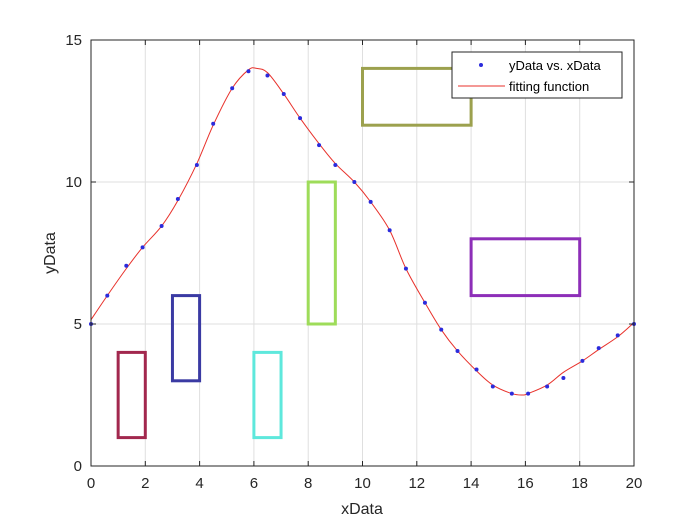 This screenshot has width=700, height=525. I want to click on legend-point-marker, so click(481, 65).